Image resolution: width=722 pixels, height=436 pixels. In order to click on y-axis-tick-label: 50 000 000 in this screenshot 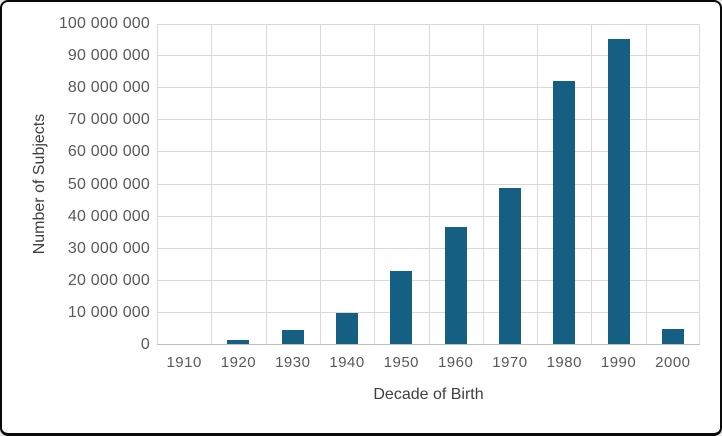, I will do `click(108, 184)`.